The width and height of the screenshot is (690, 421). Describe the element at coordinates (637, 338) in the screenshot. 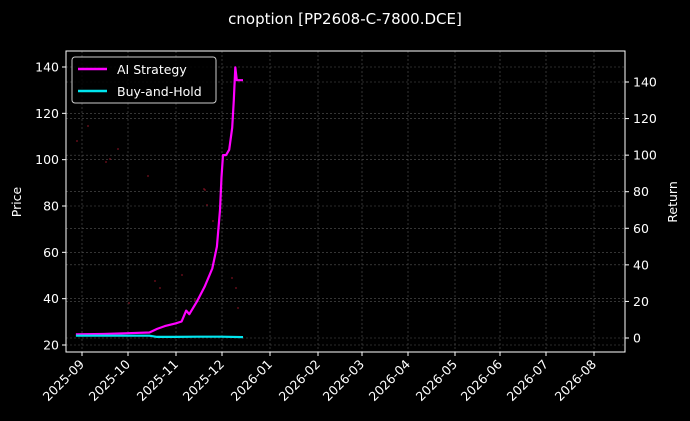

I see `y-tick-label-right: 0` at that location.